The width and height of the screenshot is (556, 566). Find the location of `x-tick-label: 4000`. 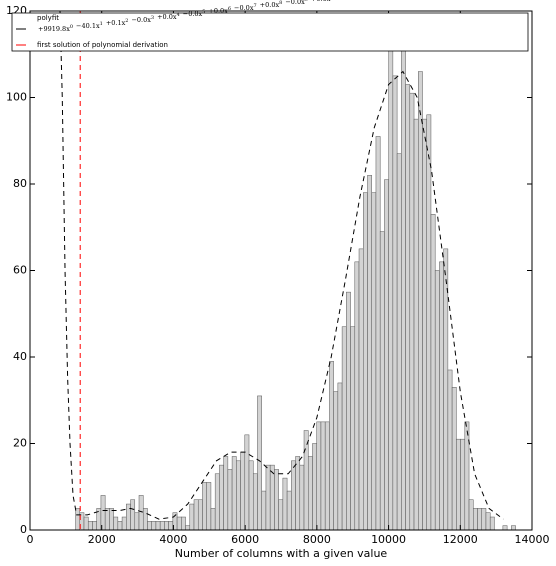

x-tick-label: 4000 is located at coordinates (173, 539).